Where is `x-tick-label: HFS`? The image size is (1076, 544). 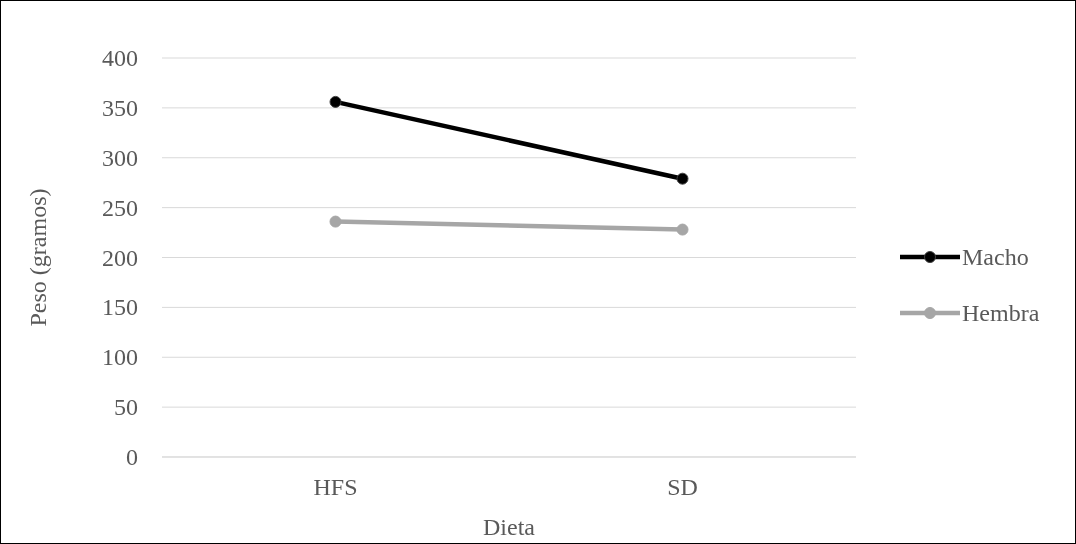 x-tick-label: HFS is located at coordinates (335, 487).